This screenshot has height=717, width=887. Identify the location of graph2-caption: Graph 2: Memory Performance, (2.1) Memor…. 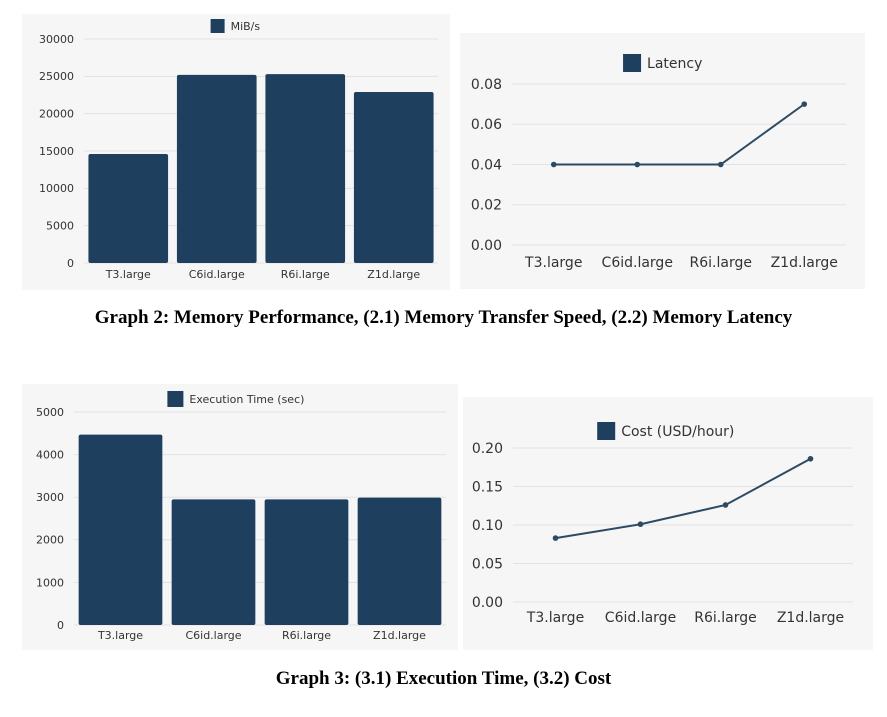
(443, 317).